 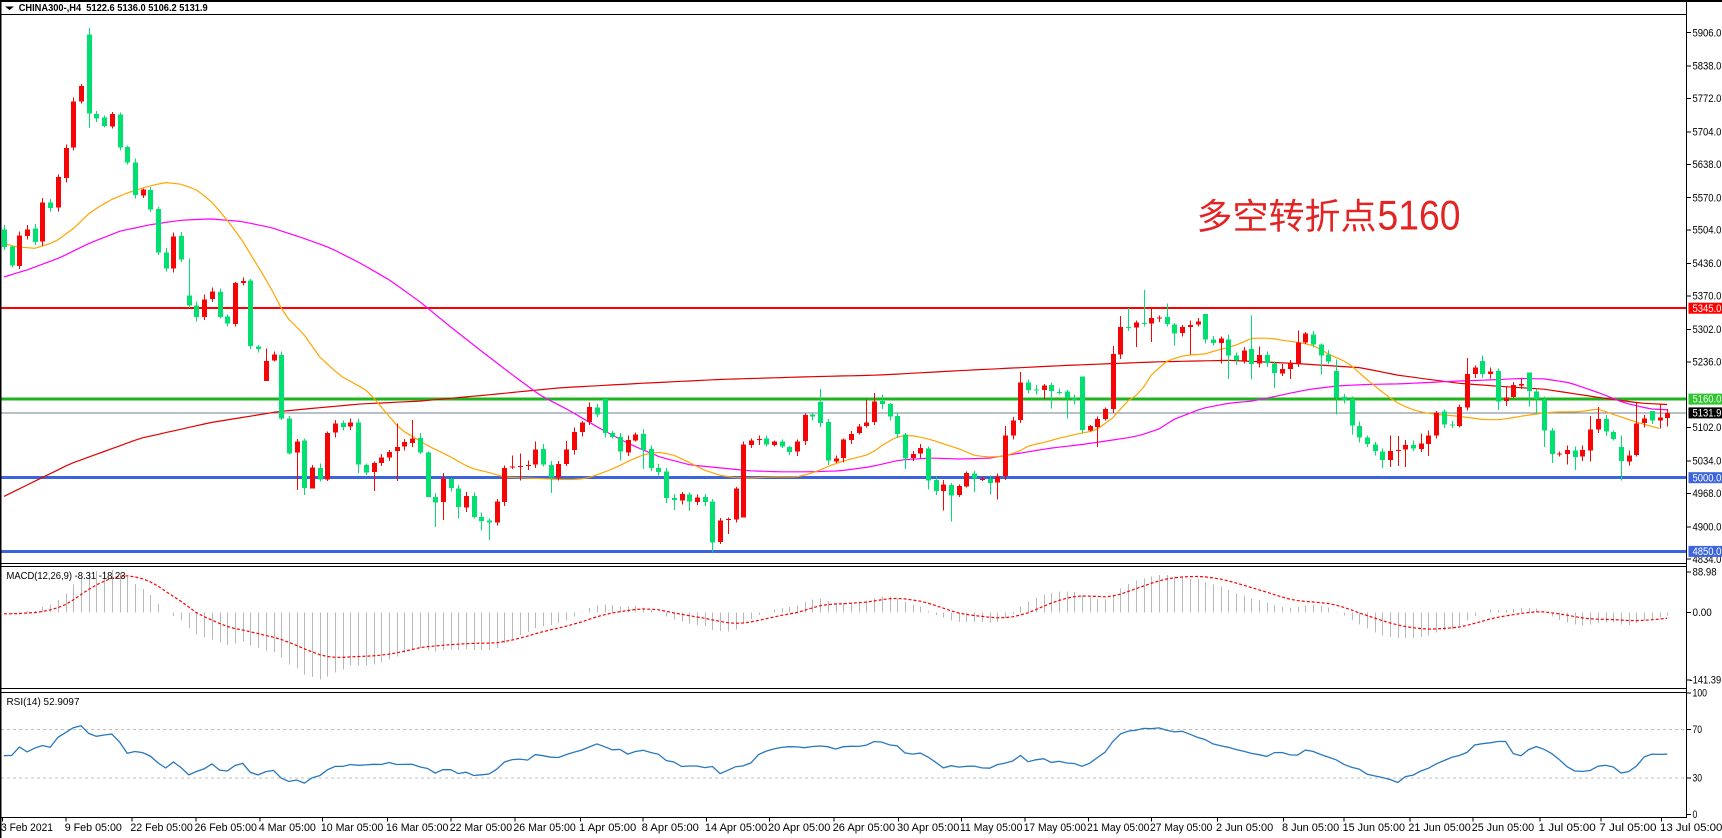 I want to click on svg-text: 22 Feb 05:00, so click(x=161, y=828).